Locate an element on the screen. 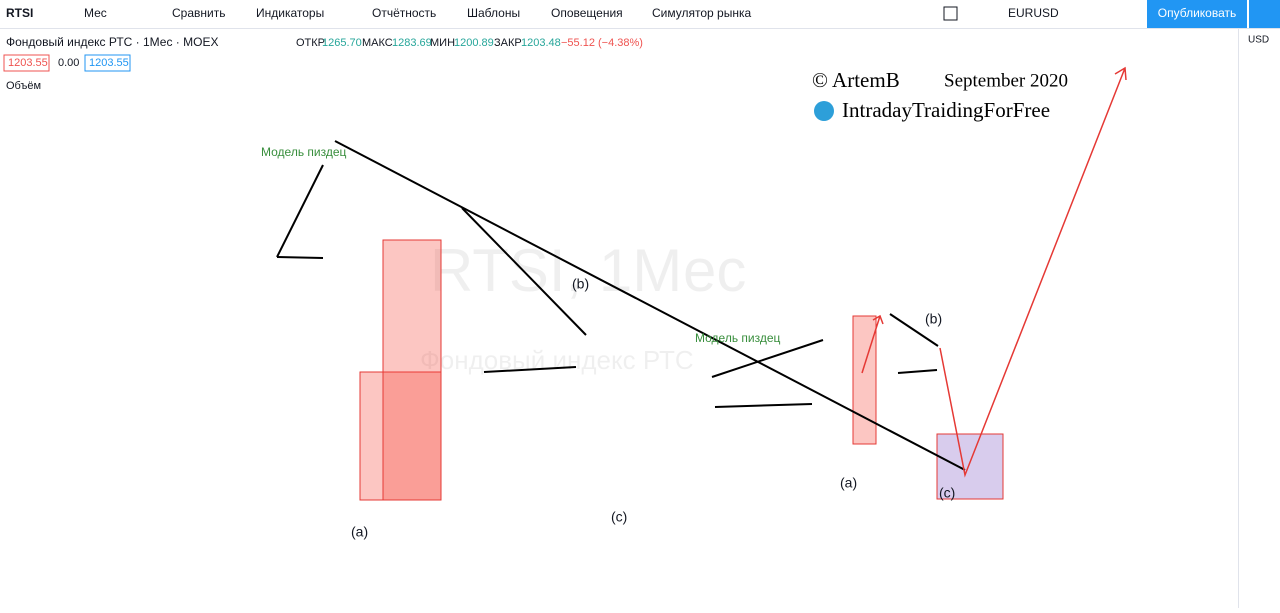 The image size is (1280, 613). legend-change: −55.12 (−4.38%) is located at coordinates (602, 43).